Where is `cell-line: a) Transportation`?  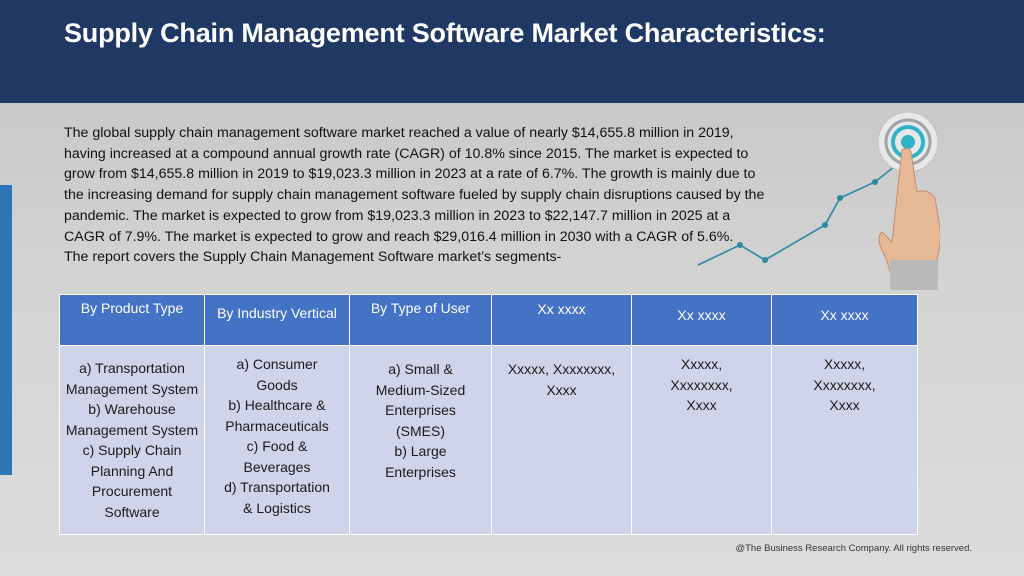 cell-line: a) Transportation is located at coordinates (132, 368).